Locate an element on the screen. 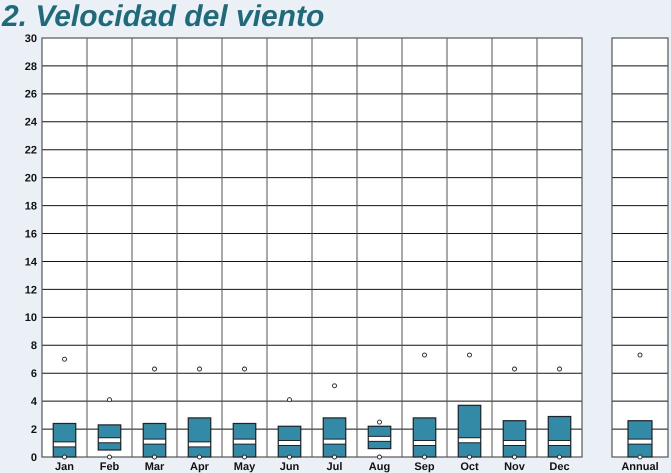 The height and width of the screenshot is (473, 671). x-tick-label: Jul is located at coordinates (334, 467).